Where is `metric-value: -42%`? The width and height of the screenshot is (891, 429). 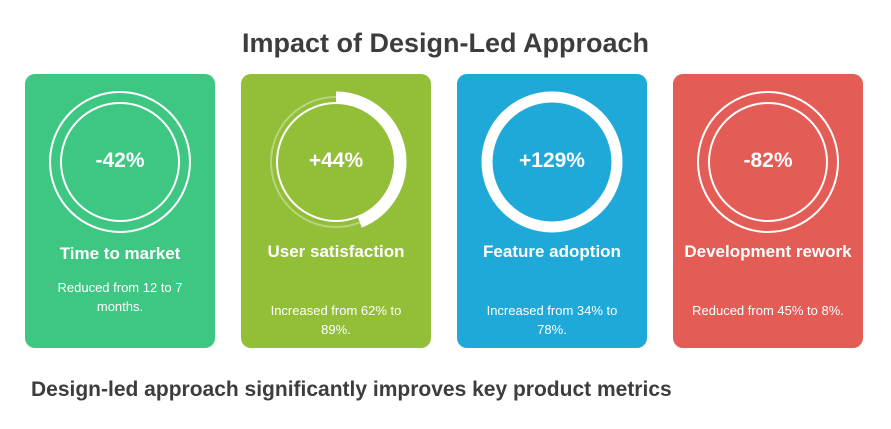 metric-value: -42% is located at coordinates (120, 160).